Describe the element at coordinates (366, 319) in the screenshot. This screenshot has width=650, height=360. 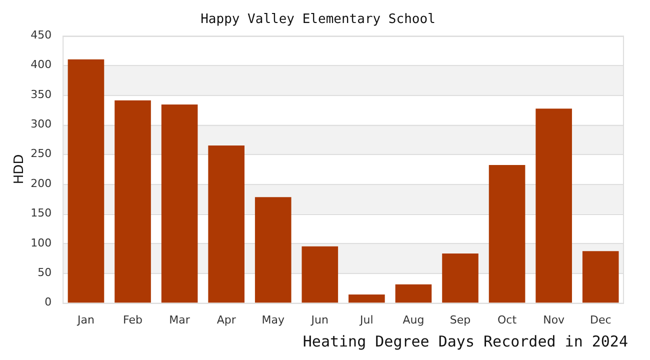
I see `x-tick-label: Jul` at that location.